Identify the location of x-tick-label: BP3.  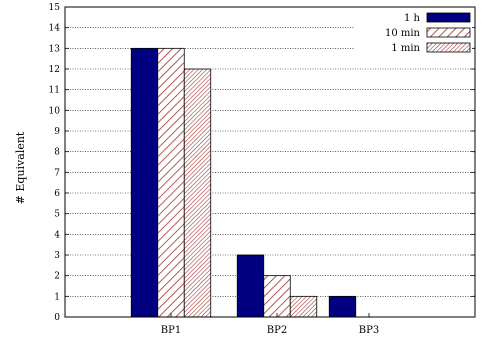
(369, 330).